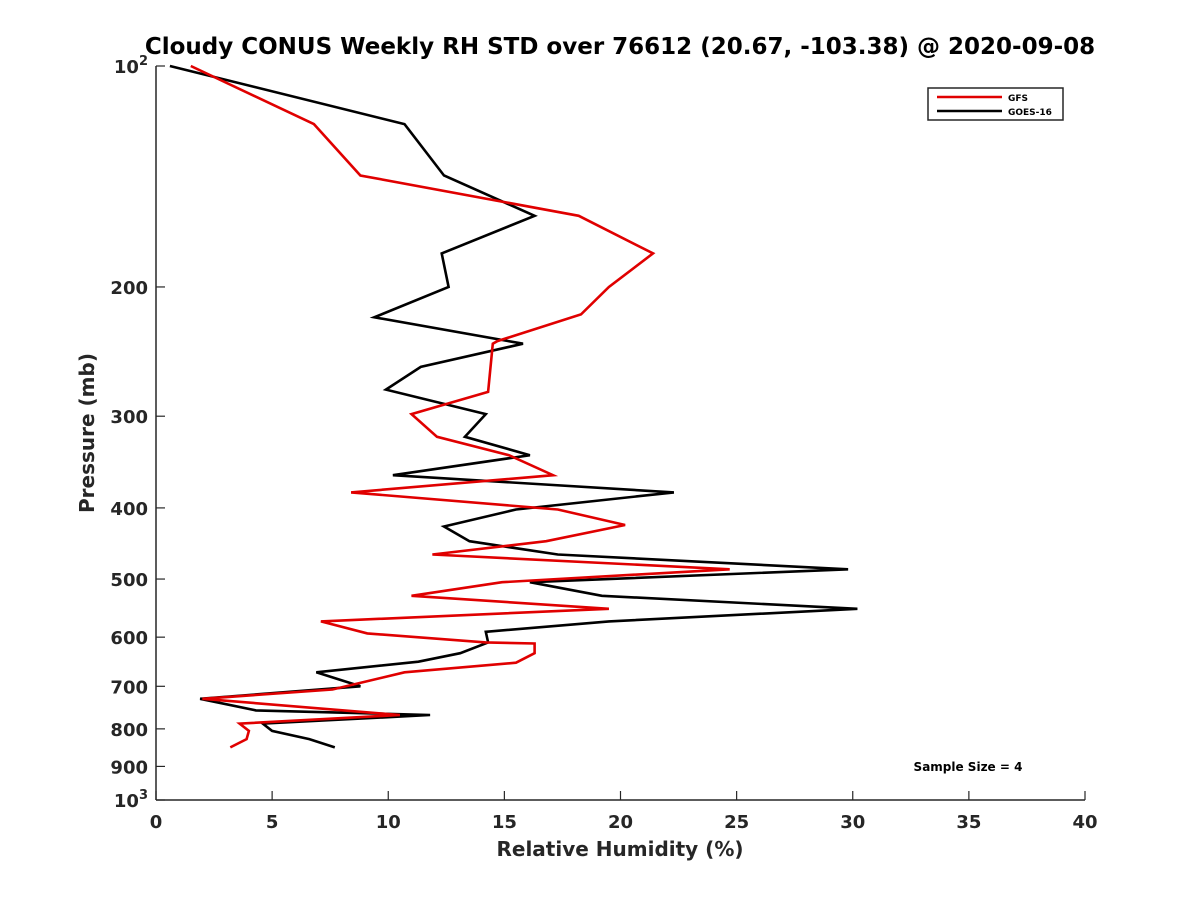 Image resolution: width=1200 pixels, height=900 pixels. Describe the element at coordinates (129, 509) in the screenshot. I see `y-tick-label: 400` at that location.